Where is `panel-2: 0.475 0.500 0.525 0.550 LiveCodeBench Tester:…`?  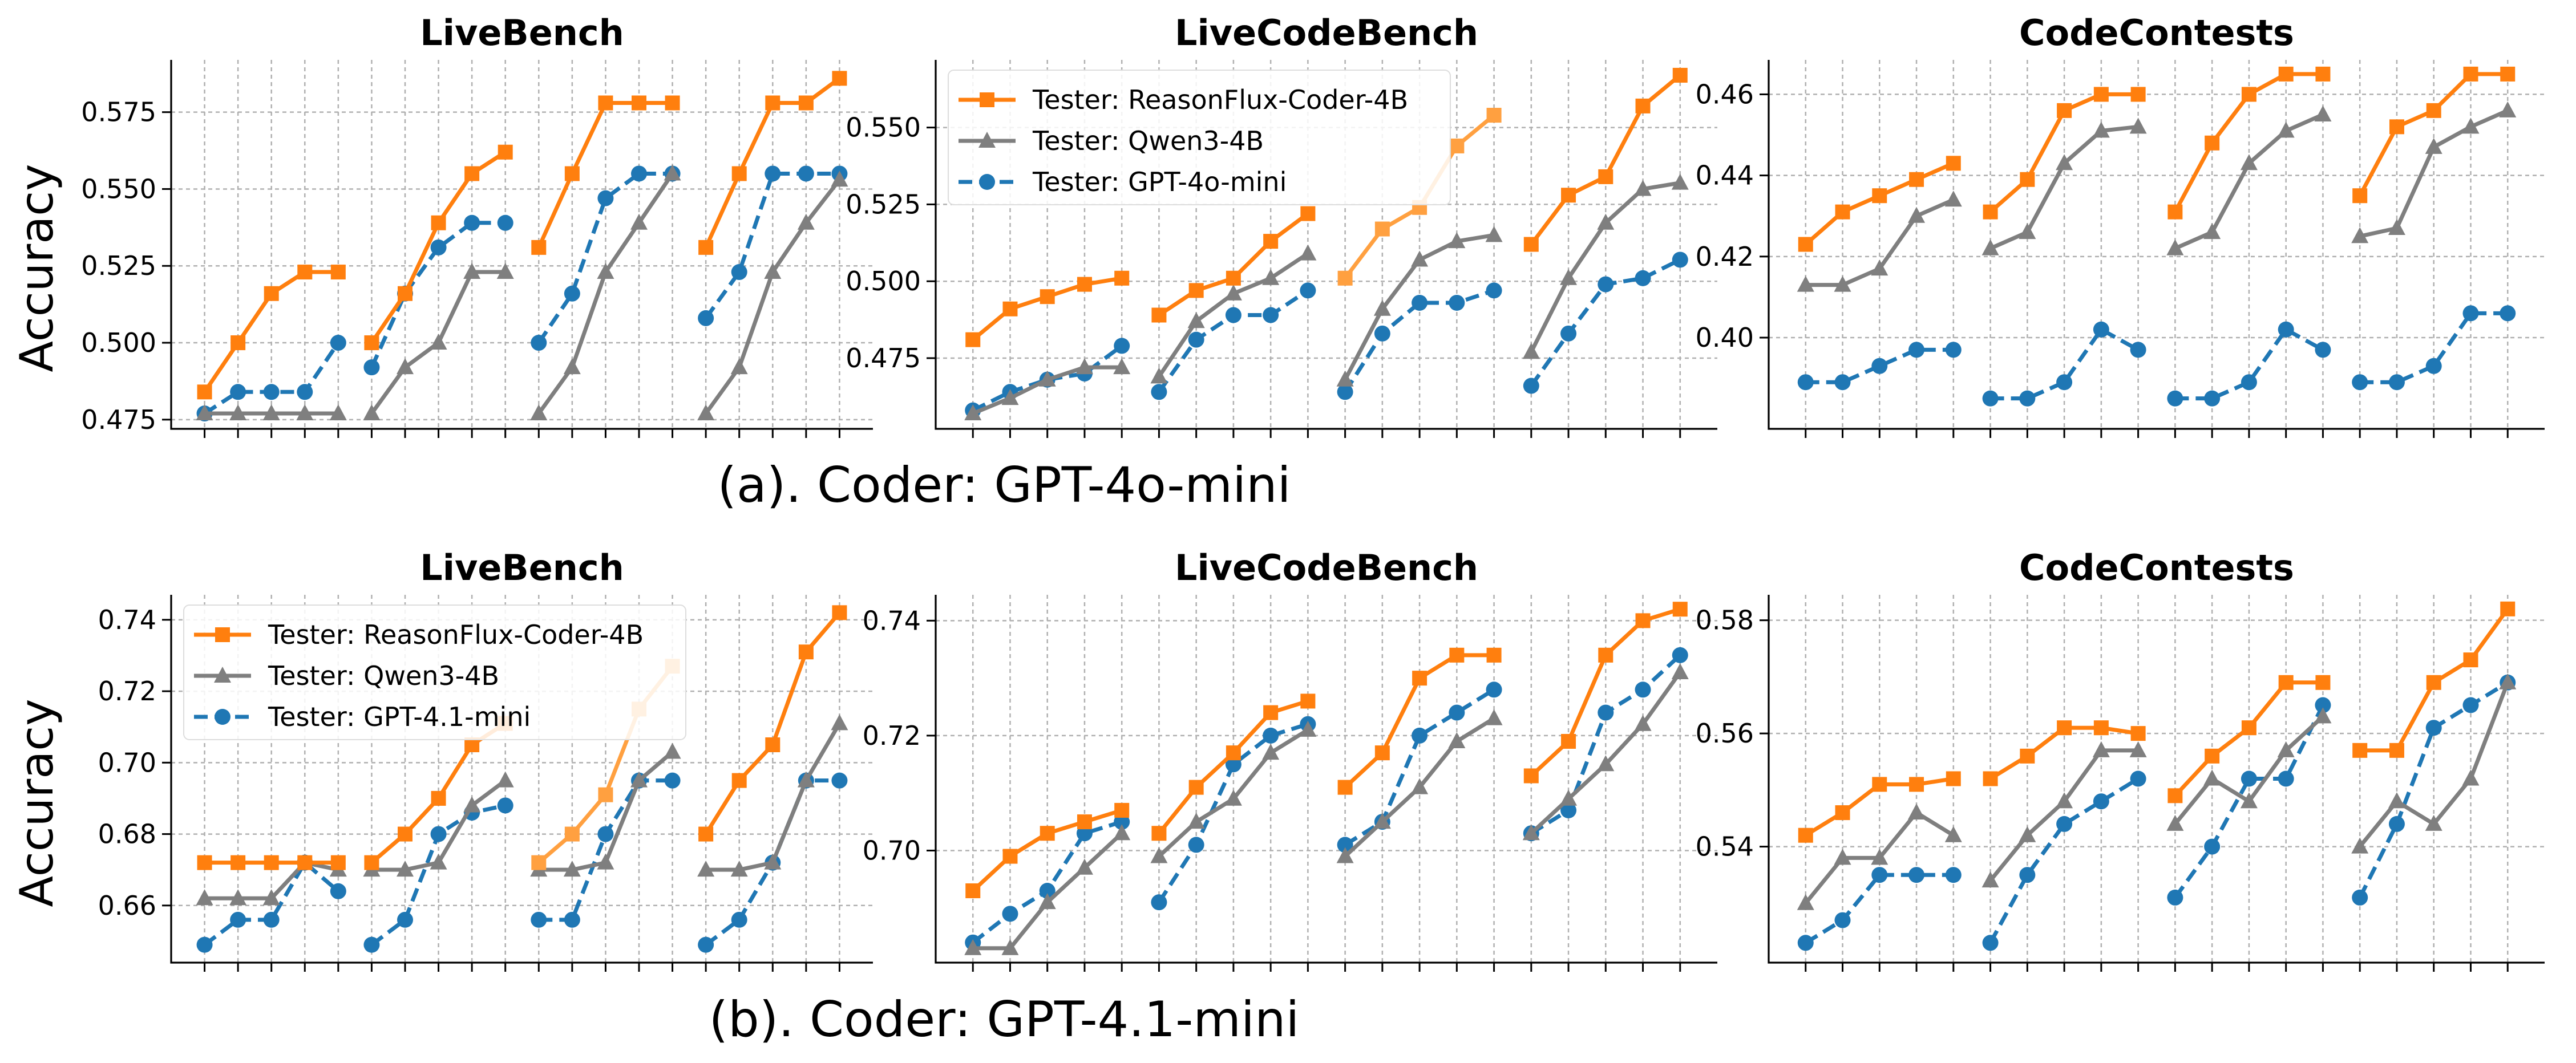 panel-2: 0.475 0.500 0.525 0.550 LiveCodeBench Tester:… is located at coordinates (1282, 225).